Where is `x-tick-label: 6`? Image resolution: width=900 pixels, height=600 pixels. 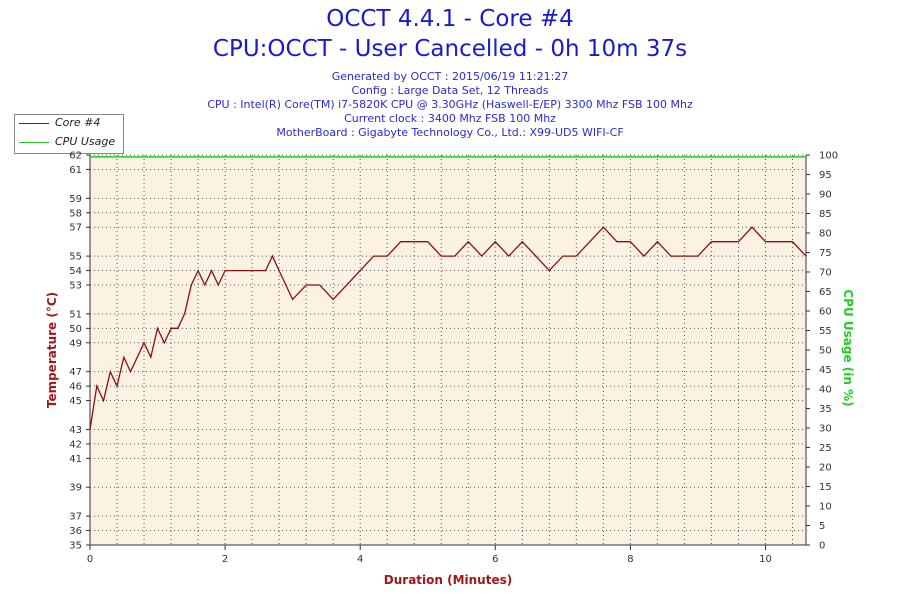
x-tick-label: 6 is located at coordinates (495, 559).